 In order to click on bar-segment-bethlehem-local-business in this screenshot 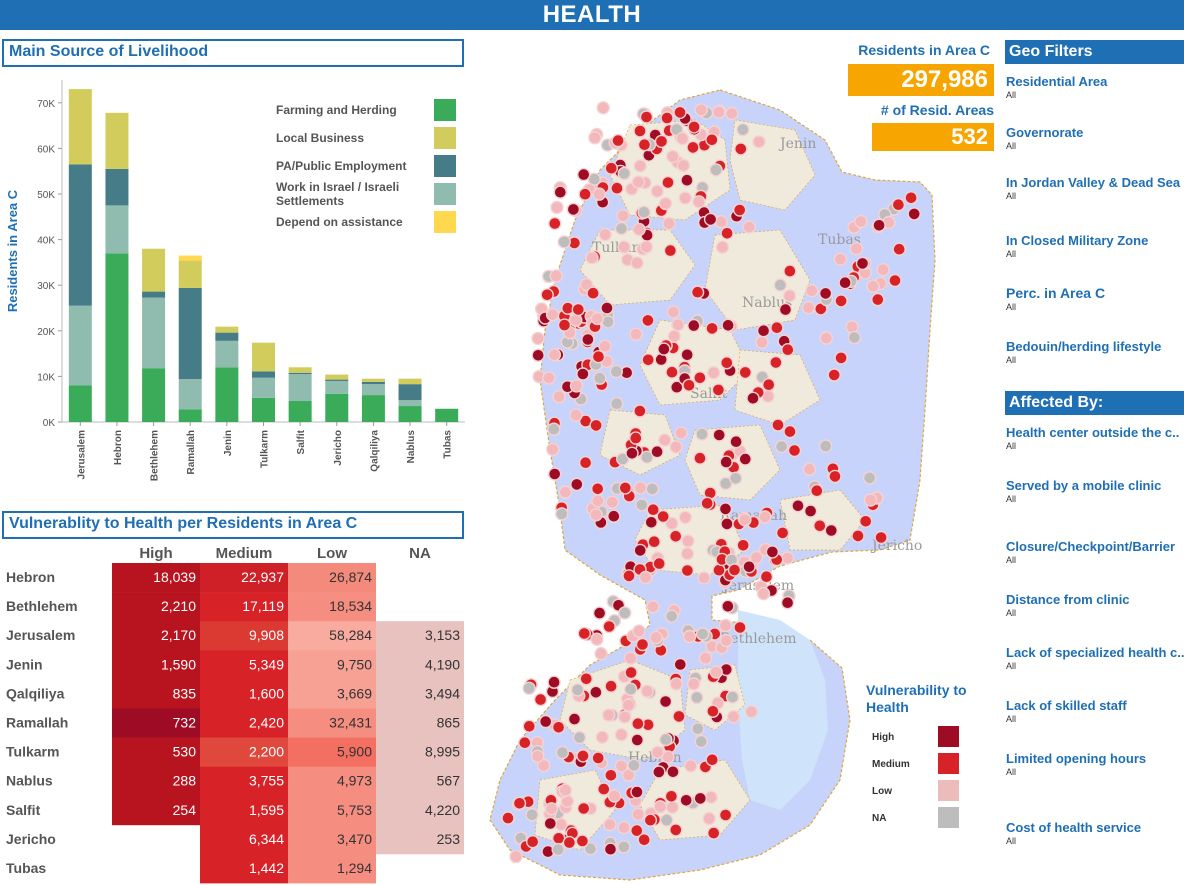, I will do `click(154, 270)`.